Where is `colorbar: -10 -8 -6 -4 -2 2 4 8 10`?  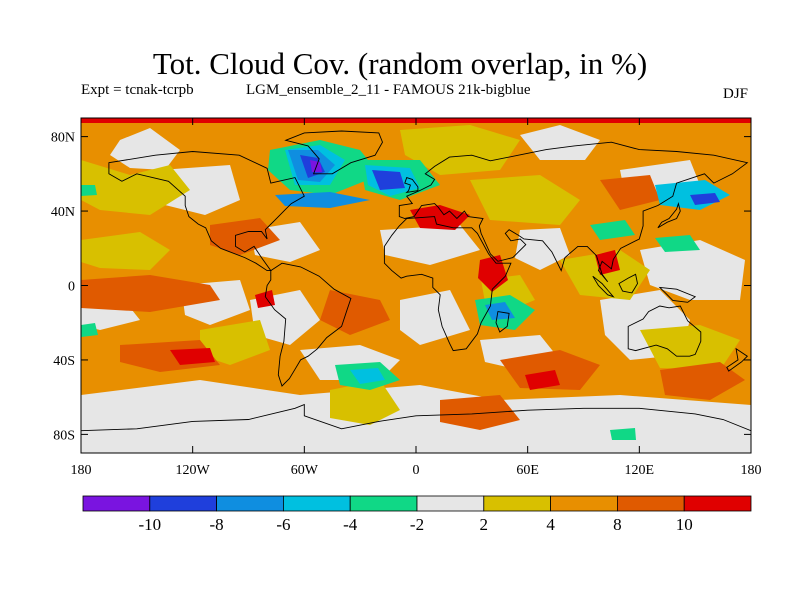
colorbar: -10 -8 -6 -4 -2 2 4 8 10 is located at coordinates (417, 514).